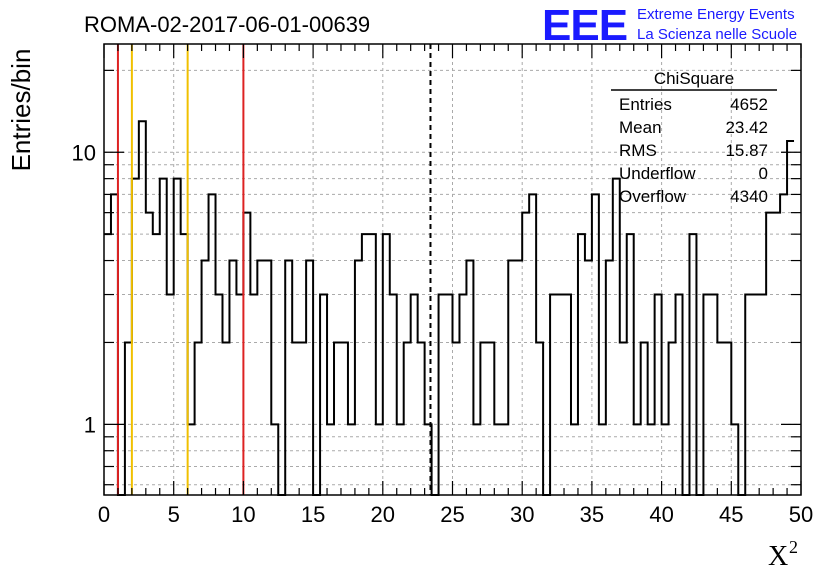 This screenshot has height=572, width=836. I want to click on x-tick-label: 15, so click(313, 514).